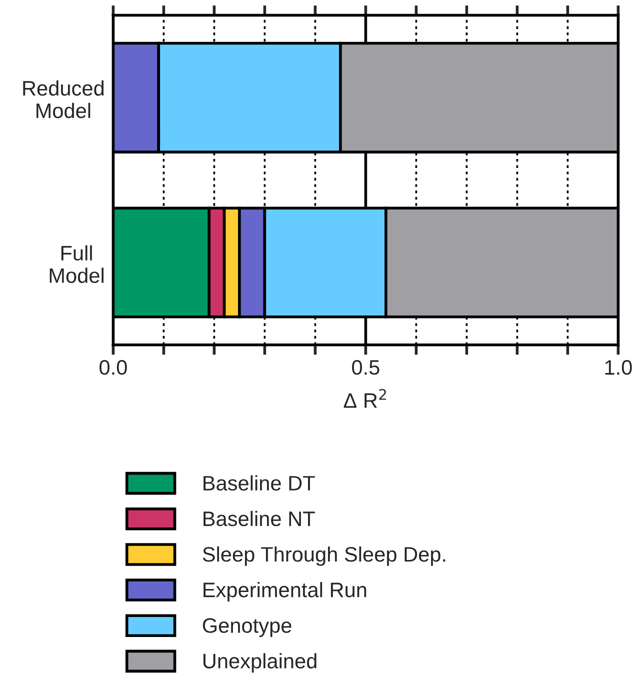 The width and height of the screenshot is (636, 694). What do you see at coordinates (285, 592) in the screenshot?
I see `legend-label: Experimental Run` at bounding box center [285, 592].